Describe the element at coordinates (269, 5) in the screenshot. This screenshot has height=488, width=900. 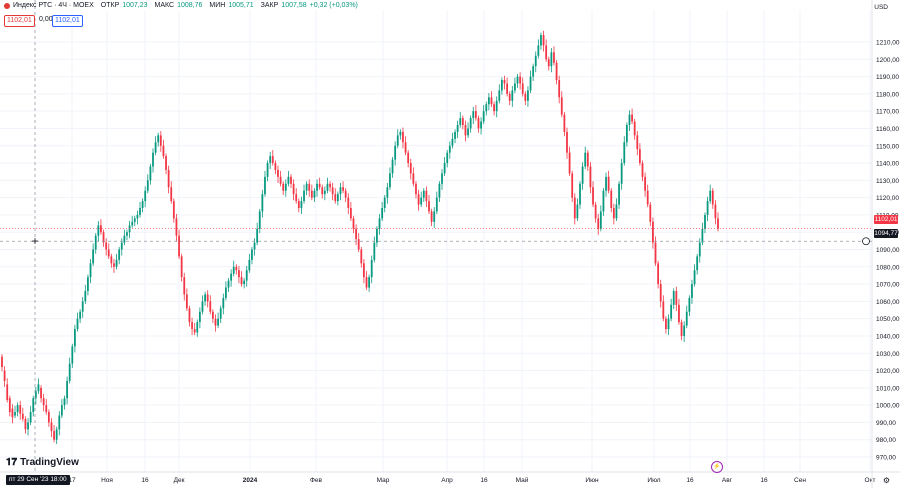
I see `close-label: ЗАКР` at that location.